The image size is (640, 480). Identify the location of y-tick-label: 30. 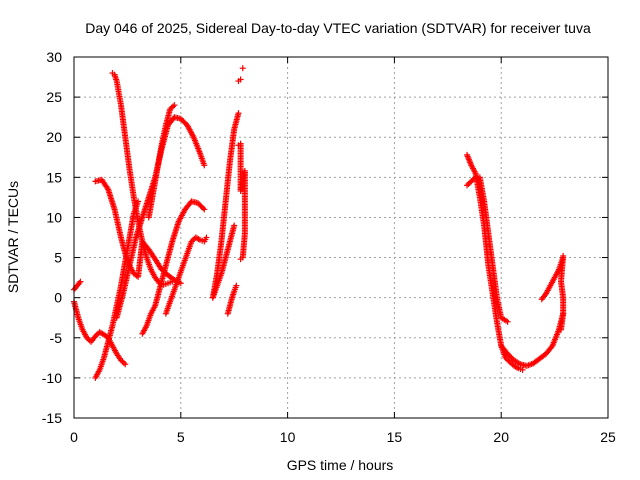
(54, 57).